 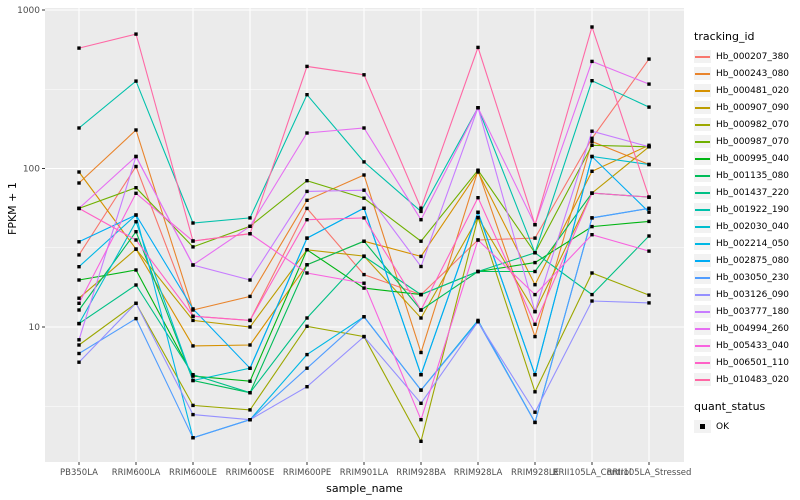 What do you see at coordinates (364, 488) in the screenshot?
I see `x-axis-title: sample_name` at bounding box center [364, 488].